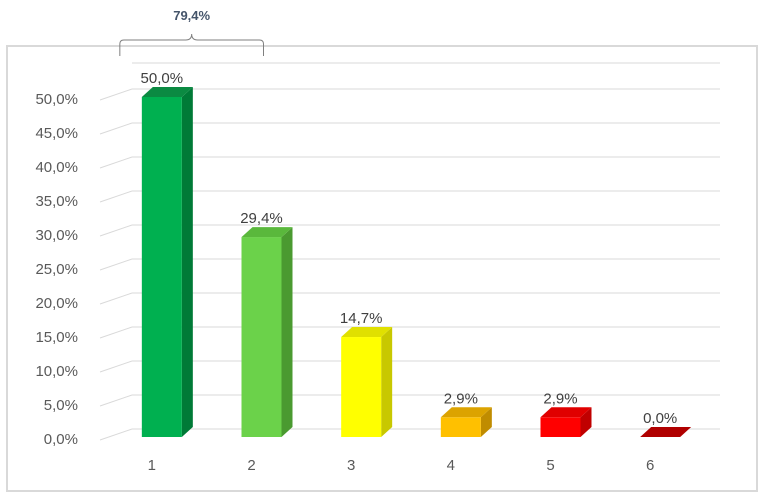 This screenshot has height=500, width=765. What do you see at coordinates (56, 235) in the screenshot?
I see `y-tick-label: 30,0%` at bounding box center [56, 235].